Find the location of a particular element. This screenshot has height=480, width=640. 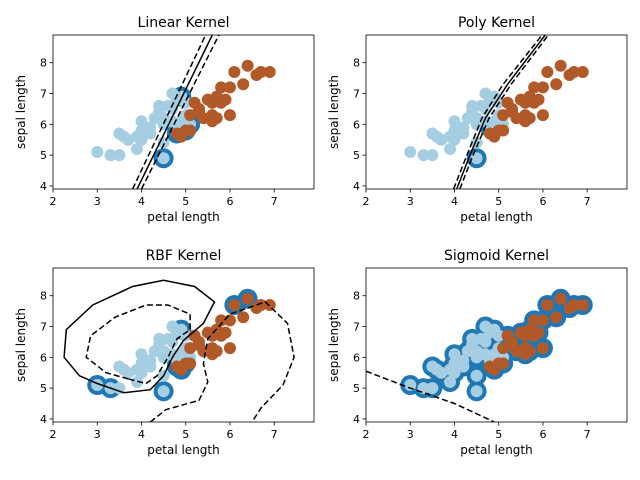

chart-title: RBF Kernel is located at coordinates (184, 256).